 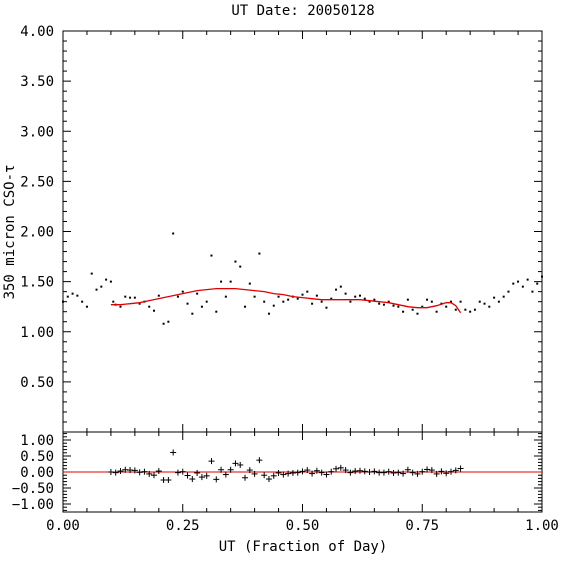 What do you see at coordinates (37, 457) in the screenshot?
I see `residual-y-tick-label: 0.50` at bounding box center [37, 457].